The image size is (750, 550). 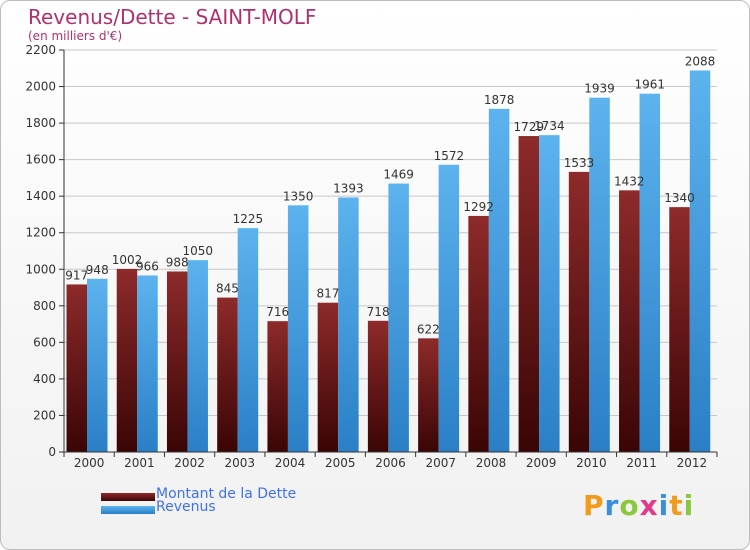 I want to click on x-tick-label: 2004, so click(x=290, y=463).